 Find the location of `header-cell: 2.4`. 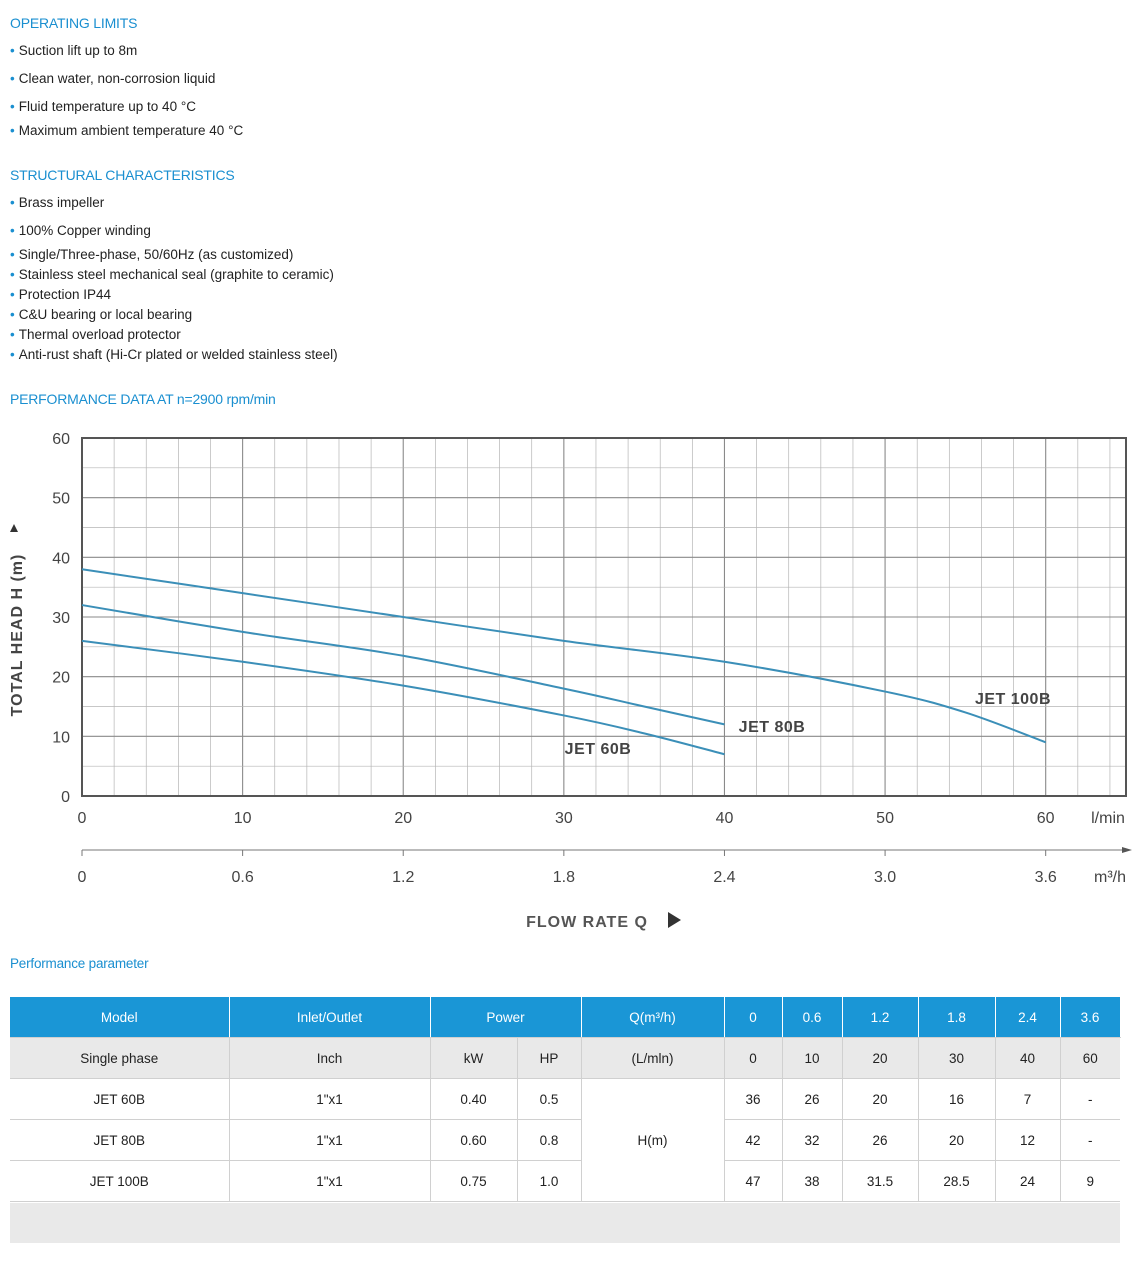

header-cell: 2.4 is located at coordinates (1028, 1017).